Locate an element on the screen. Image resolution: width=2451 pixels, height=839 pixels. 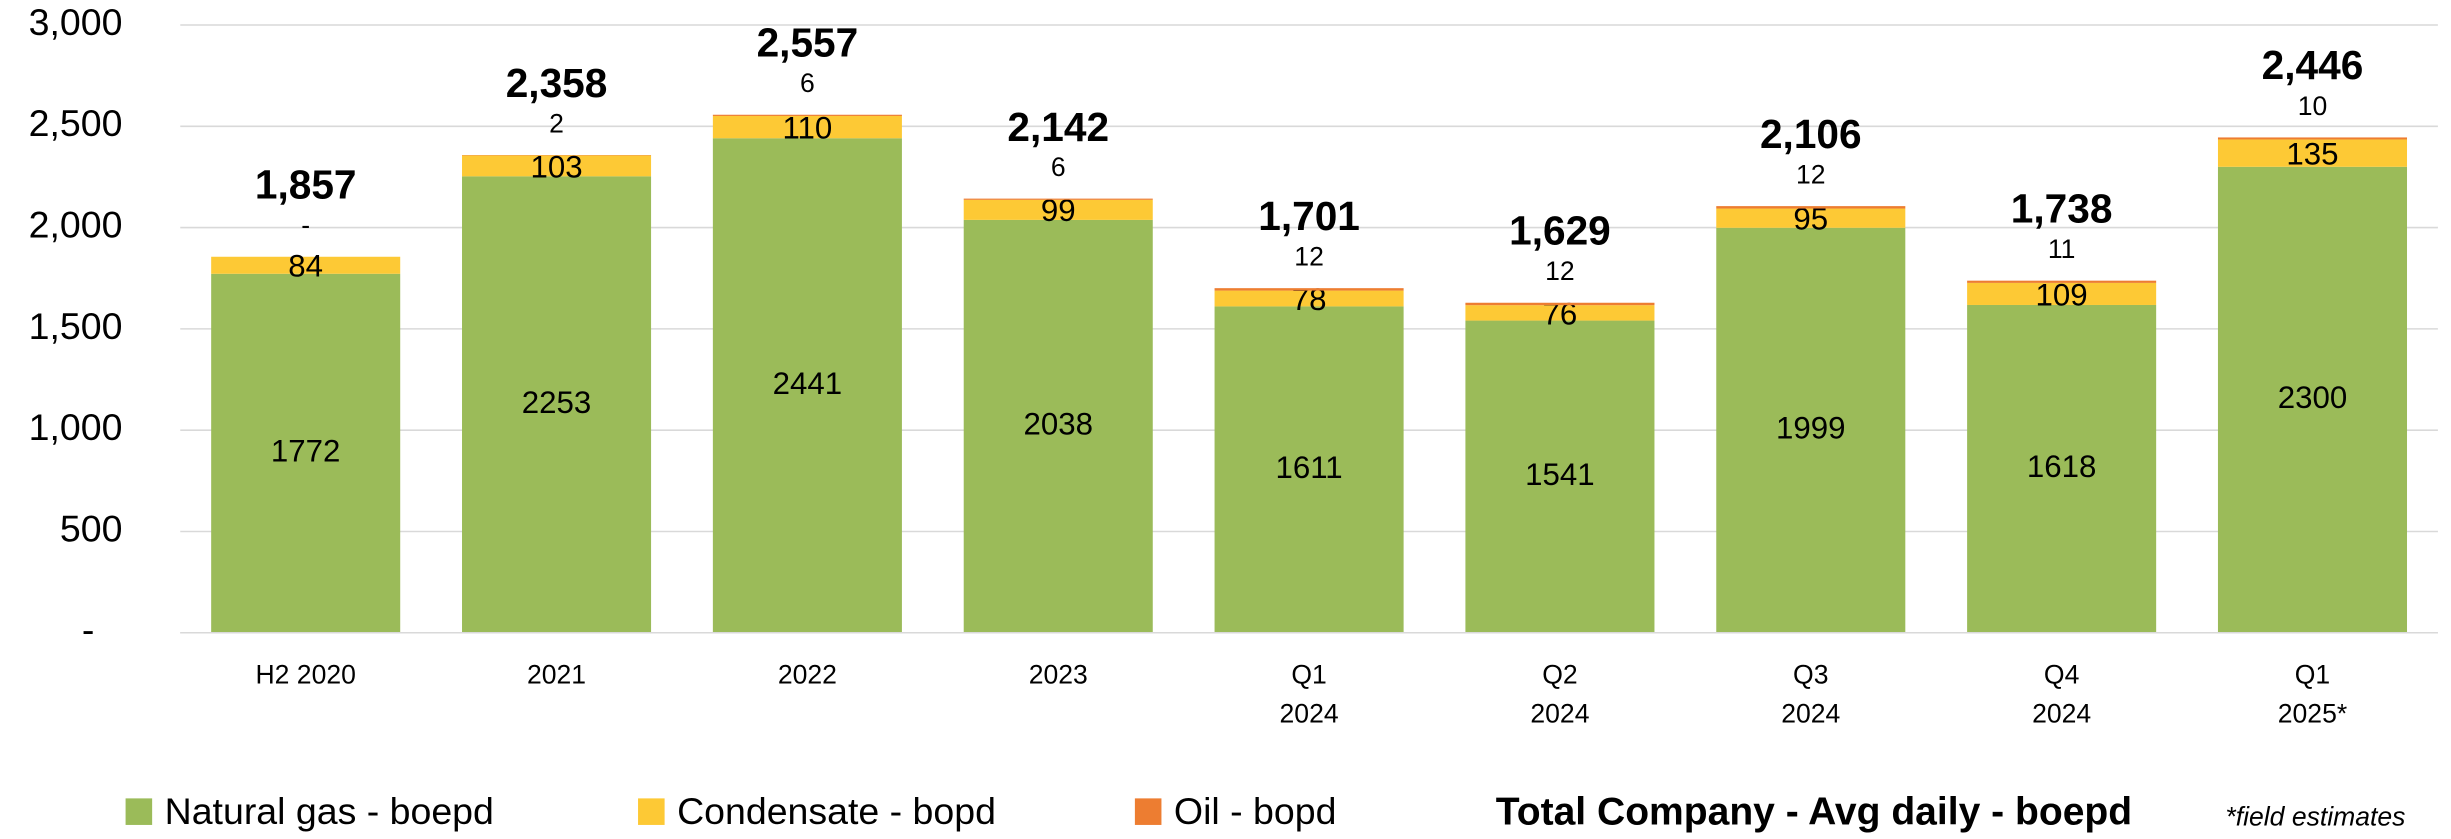
data-label: 2441 is located at coordinates (807, 383).